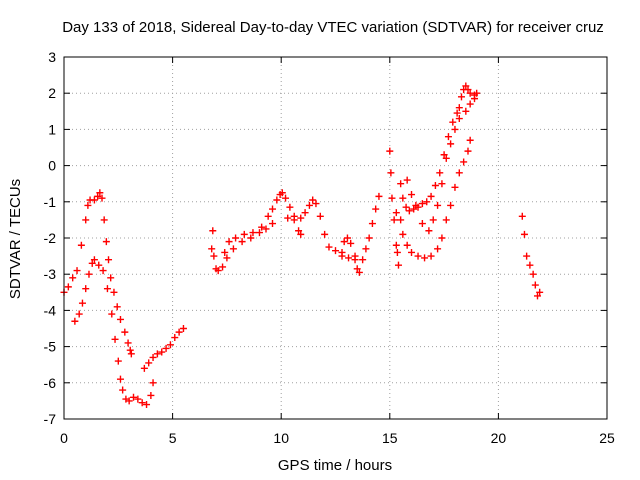 This screenshot has width=640, height=480. I want to click on x-axis-label: GPS time / hours, so click(335, 465).